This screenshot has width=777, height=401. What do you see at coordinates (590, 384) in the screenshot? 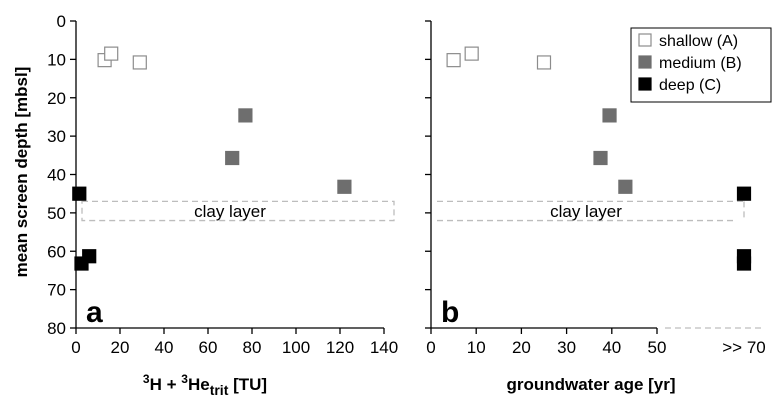
I see `x-axis-label: groundwater age [yr]` at bounding box center [590, 384].